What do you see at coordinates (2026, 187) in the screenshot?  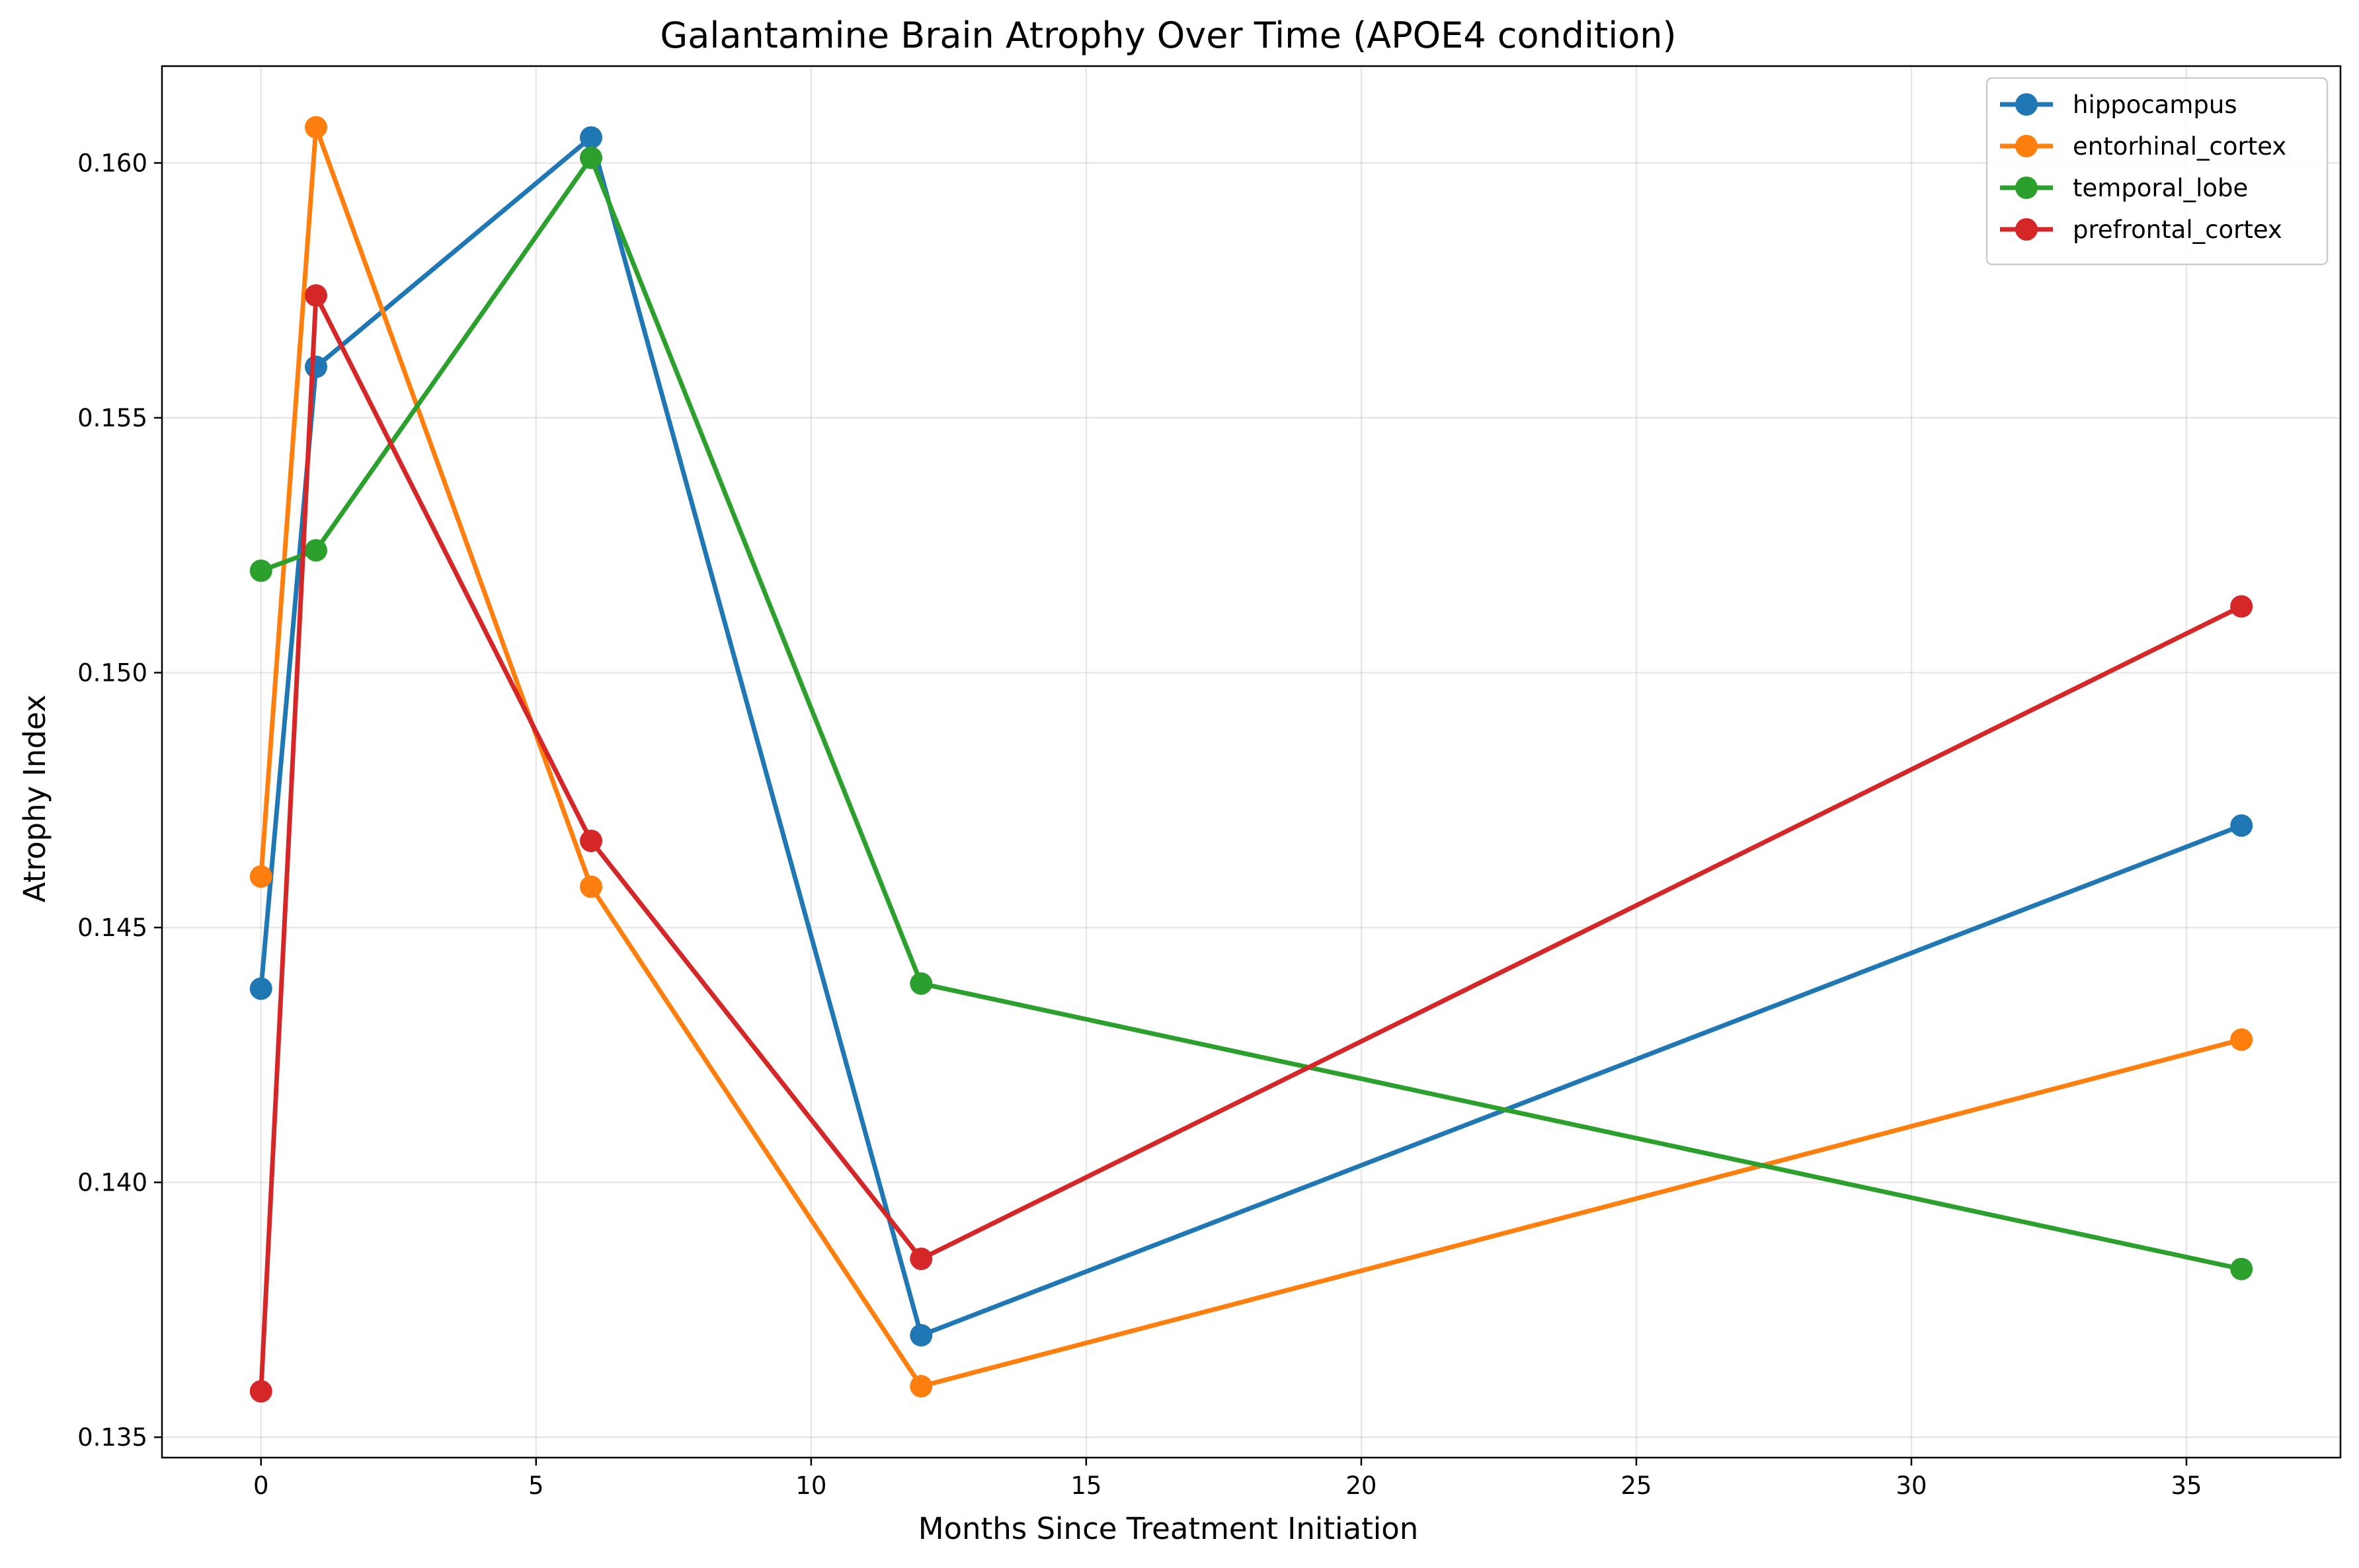 I see `legend-marker-temporal-lobe` at bounding box center [2026, 187].